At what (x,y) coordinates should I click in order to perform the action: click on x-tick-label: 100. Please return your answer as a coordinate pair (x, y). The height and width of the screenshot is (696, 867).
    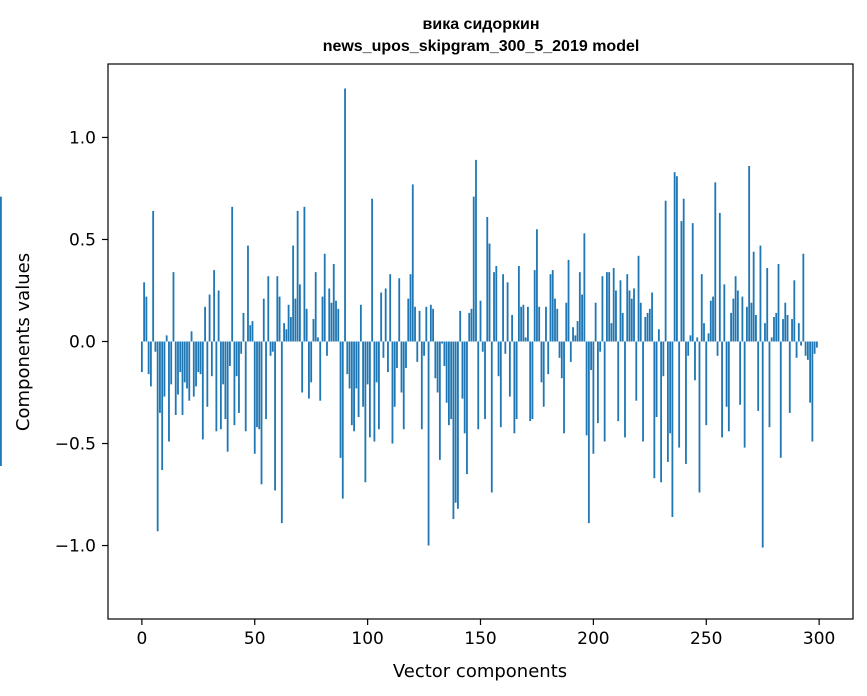
    Looking at the image, I should click on (367, 639).